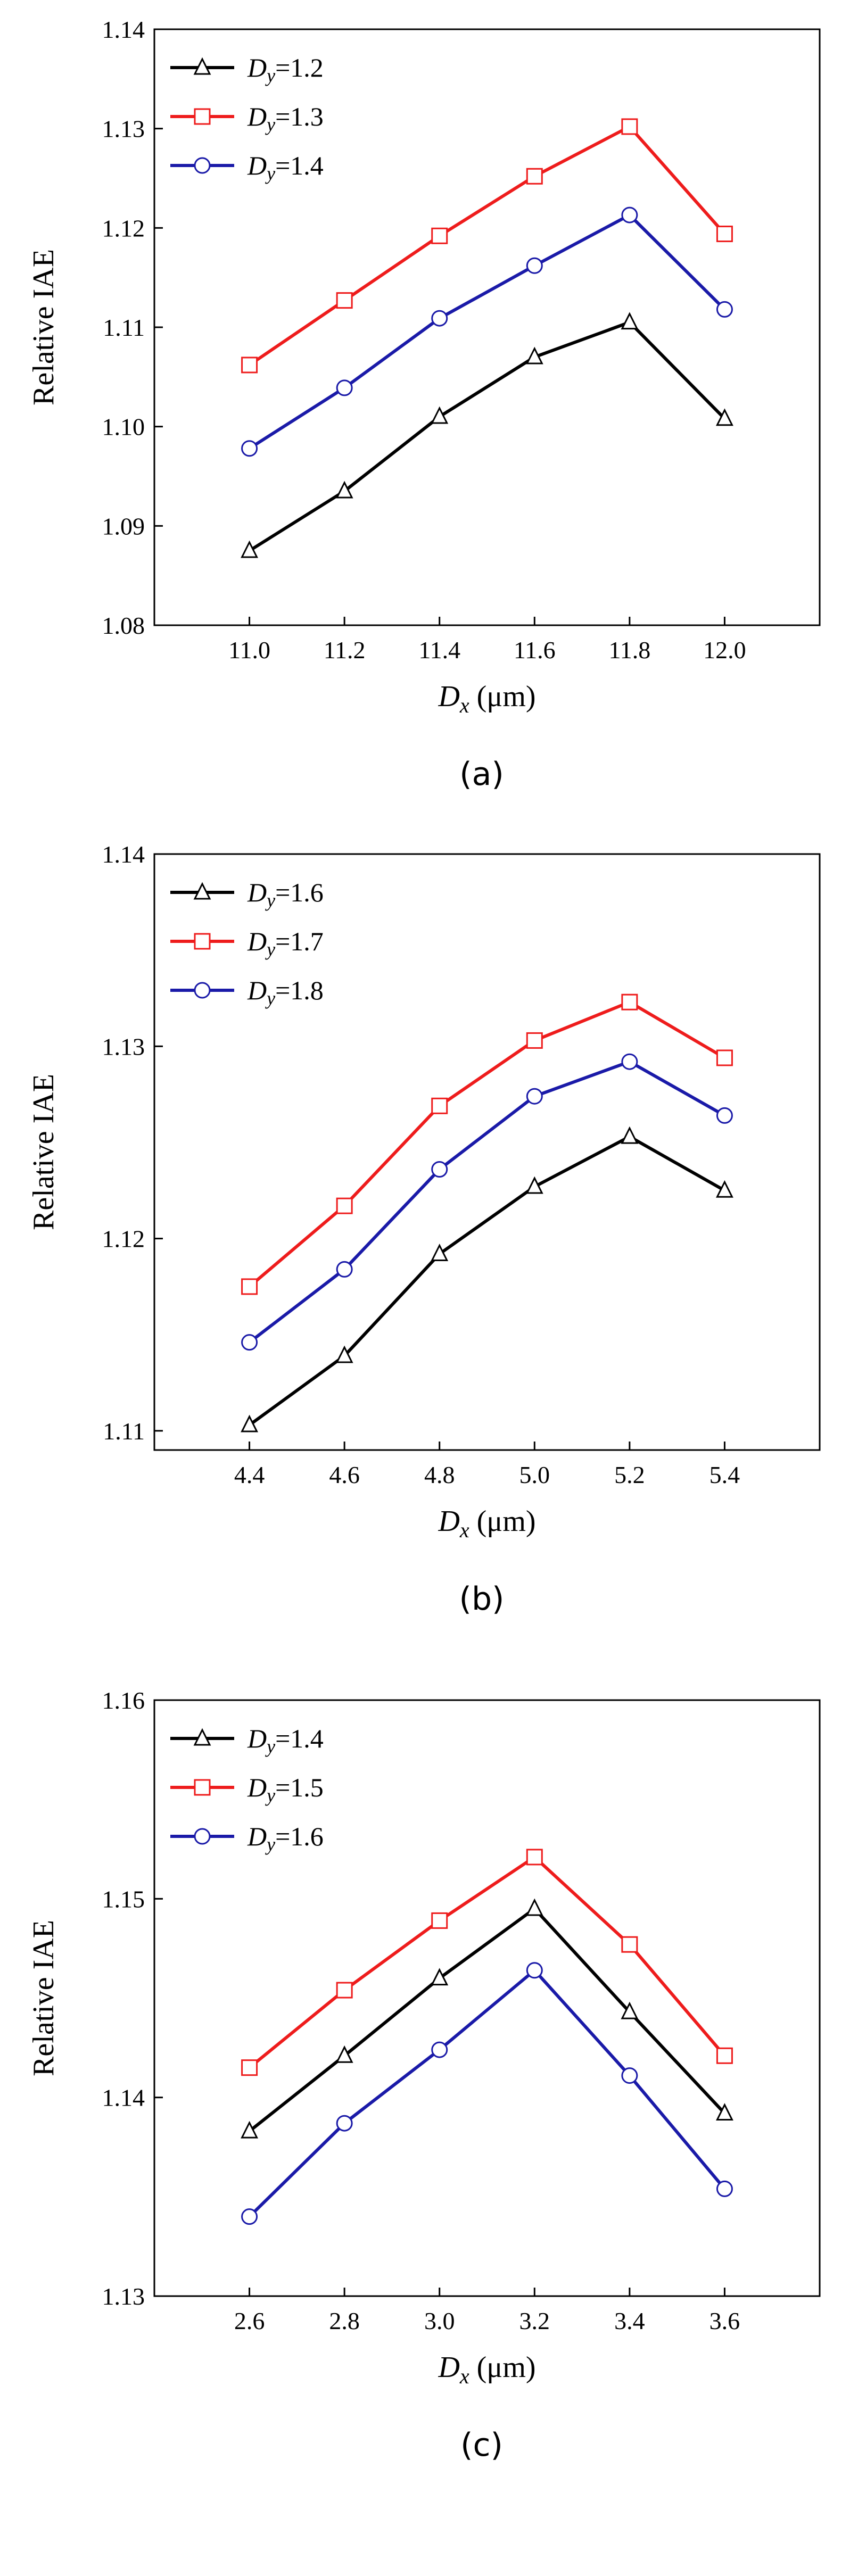 The image size is (858, 2576). Describe the element at coordinates (299, 892) in the screenshot. I see `legend-value: =1.6` at that location.